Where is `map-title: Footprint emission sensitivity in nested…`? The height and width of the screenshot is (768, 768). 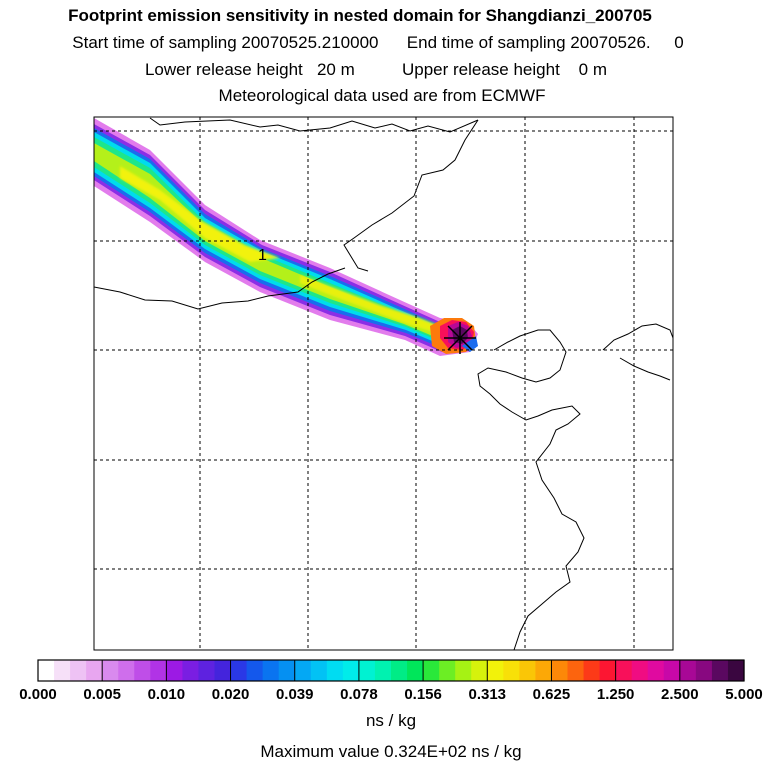 map-title: Footprint emission sensitivity in nested… is located at coordinates (360, 15).